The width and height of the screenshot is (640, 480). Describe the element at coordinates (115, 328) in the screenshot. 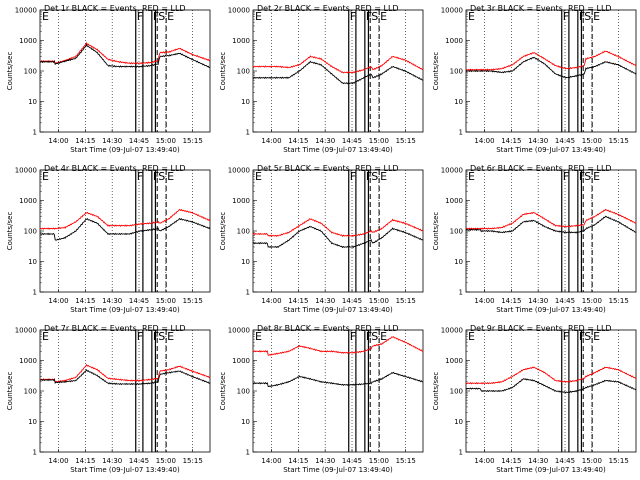

I see `panel-title: Det 7r BLACK = Events, RED = LLD` at that location.